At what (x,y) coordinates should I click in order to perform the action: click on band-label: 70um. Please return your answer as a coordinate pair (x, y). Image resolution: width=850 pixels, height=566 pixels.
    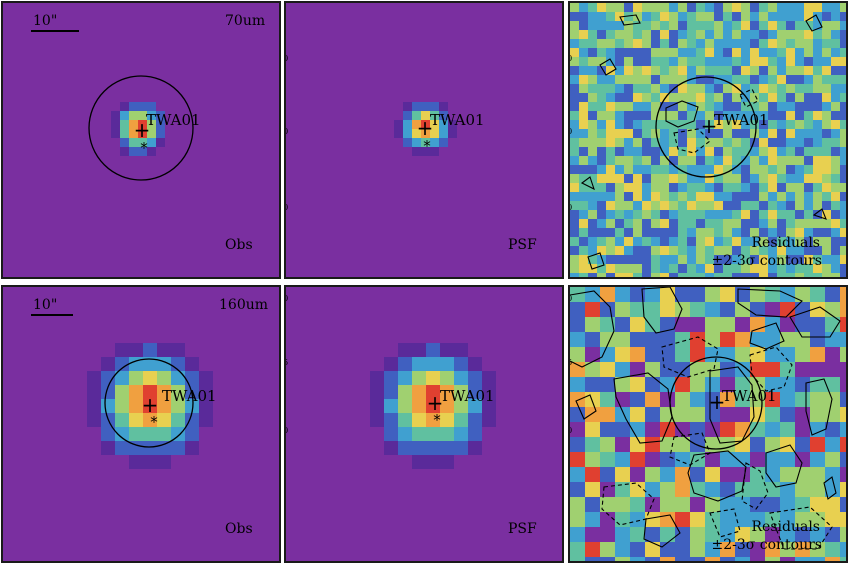
    Looking at the image, I should click on (245, 21).